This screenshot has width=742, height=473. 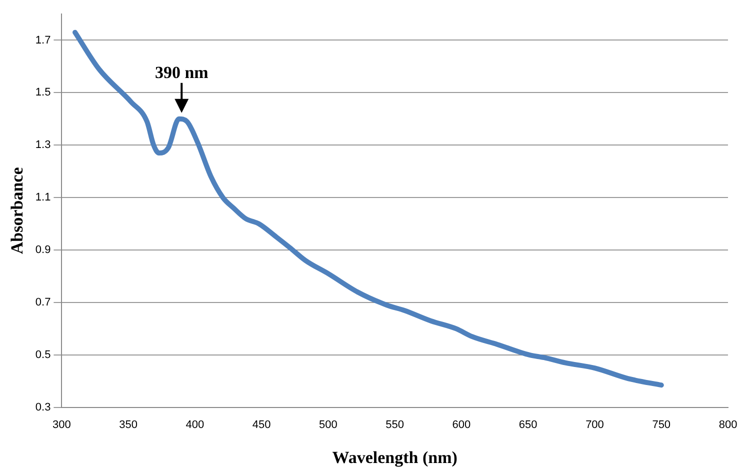 I want to click on x-tick-label: 600, so click(x=461, y=425).